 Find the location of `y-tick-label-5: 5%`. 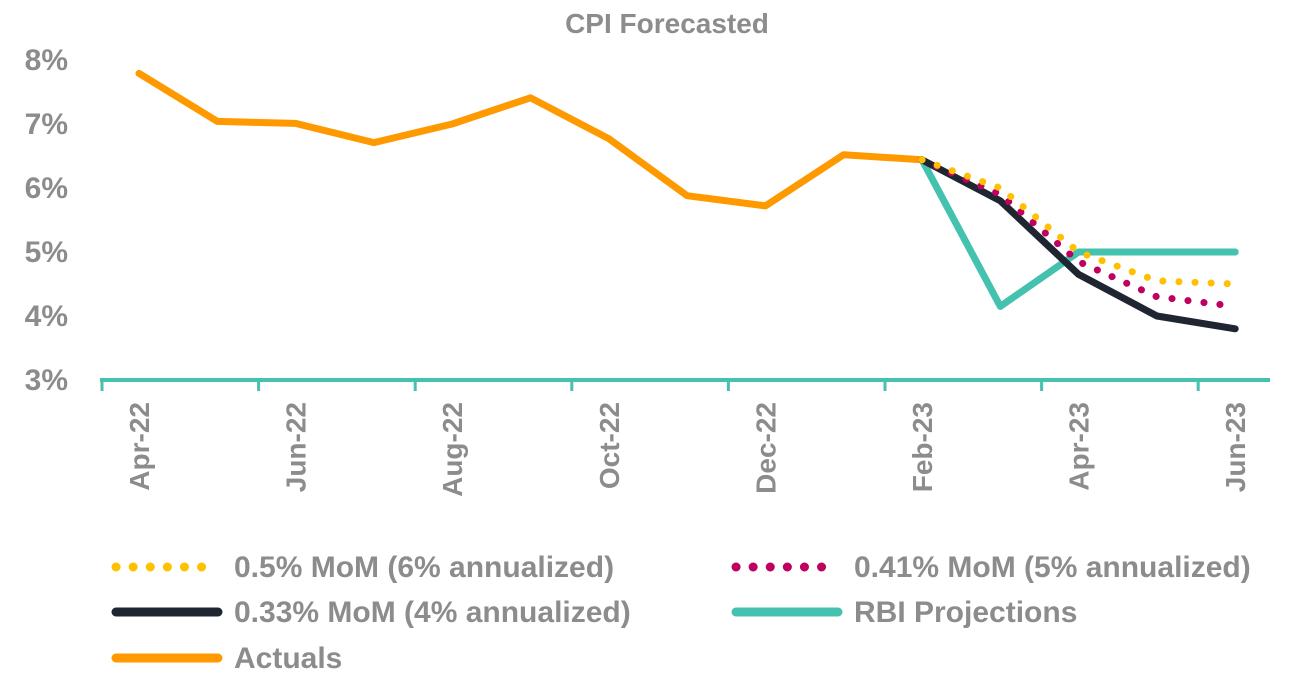

y-tick-label-5: 5% is located at coordinates (46, 252).